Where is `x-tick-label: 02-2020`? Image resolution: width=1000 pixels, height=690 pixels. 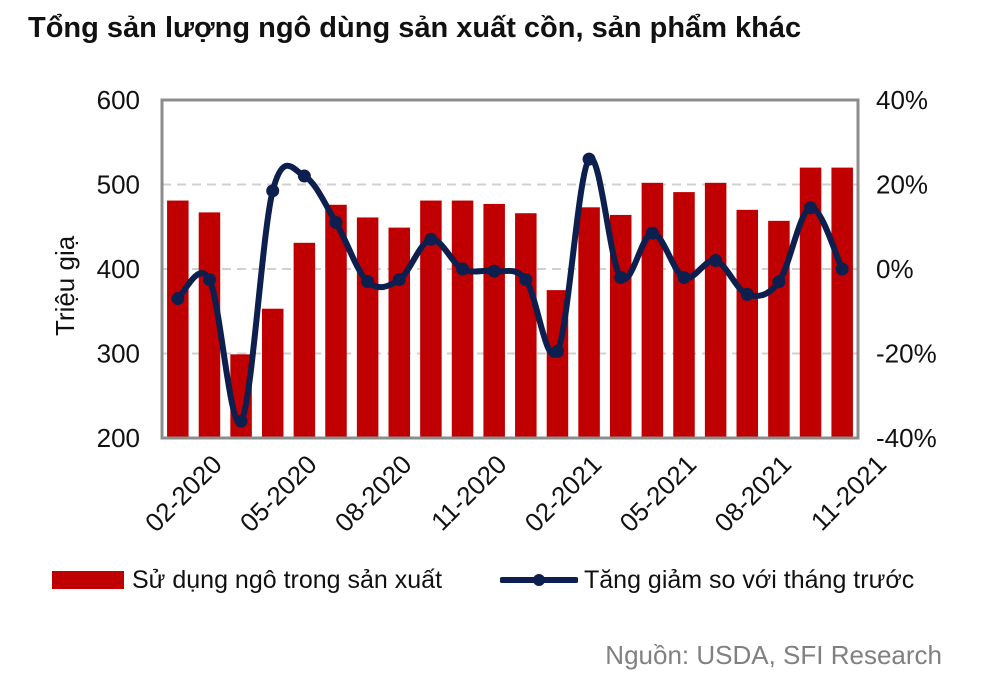
x-tick-label: 02-2020 is located at coordinates (183, 493).